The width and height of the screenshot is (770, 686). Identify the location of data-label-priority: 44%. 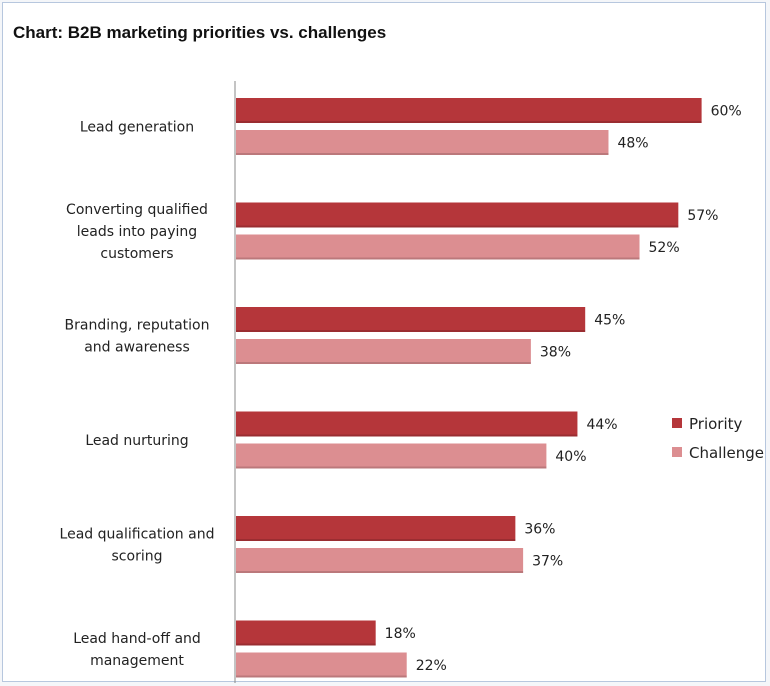
(601, 425).